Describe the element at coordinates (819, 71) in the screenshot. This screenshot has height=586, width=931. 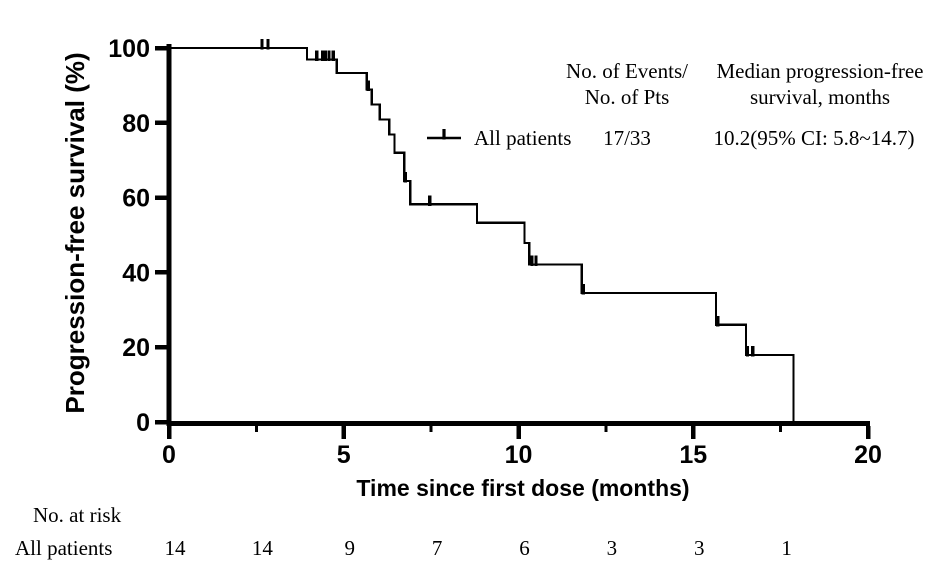
I see `legend-median-header-line1: Median progression-free` at that location.